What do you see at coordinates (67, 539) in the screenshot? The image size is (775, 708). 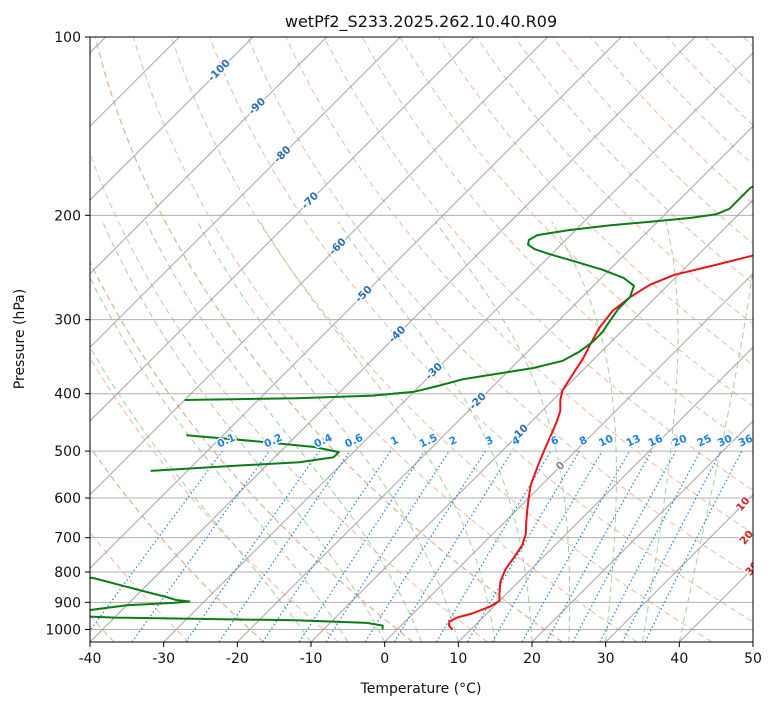 I see `y-tick-label: 700` at bounding box center [67, 539].